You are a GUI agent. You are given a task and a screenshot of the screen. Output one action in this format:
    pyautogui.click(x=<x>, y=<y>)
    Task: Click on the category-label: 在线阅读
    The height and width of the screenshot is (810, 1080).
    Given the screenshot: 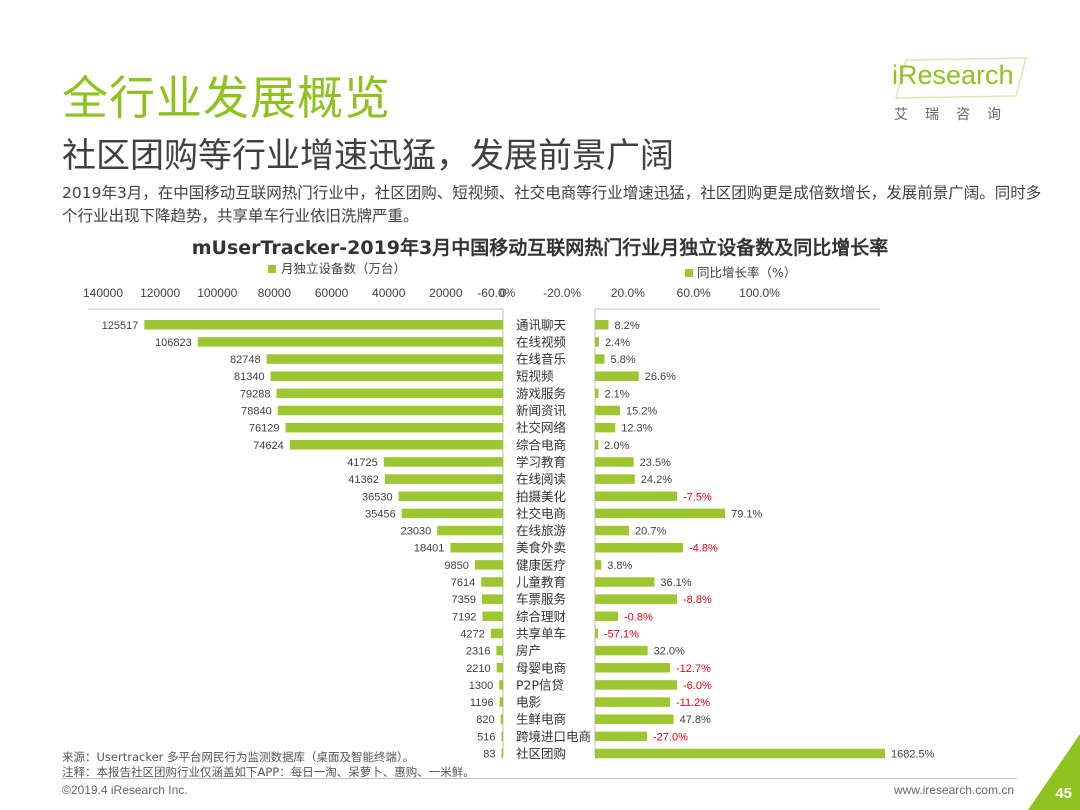 What is the action you would take?
    pyautogui.click(x=541, y=479)
    